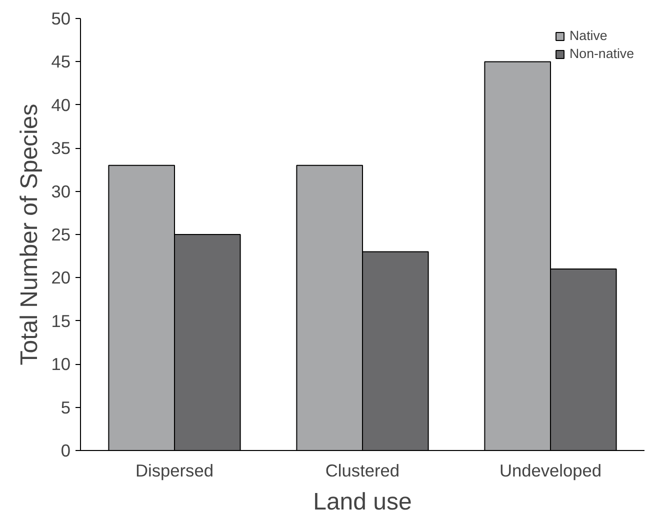 Image resolution: width=654 pixels, height=518 pixels. I want to click on y-tick-label: 15, so click(61, 320).